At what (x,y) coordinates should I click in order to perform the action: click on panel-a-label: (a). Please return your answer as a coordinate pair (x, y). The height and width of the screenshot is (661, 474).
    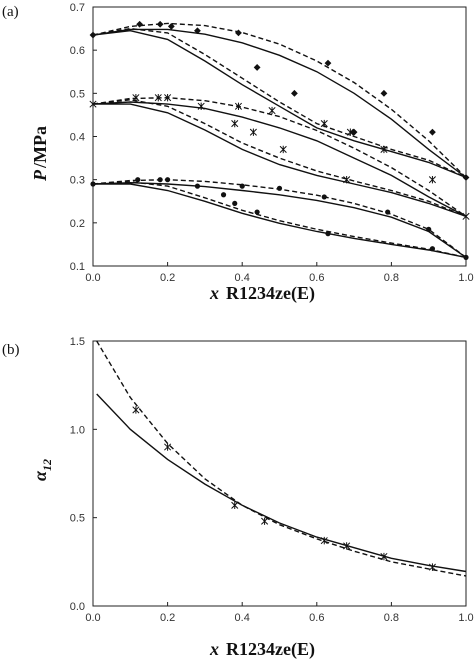
    Looking at the image, I should click on (10, 12).